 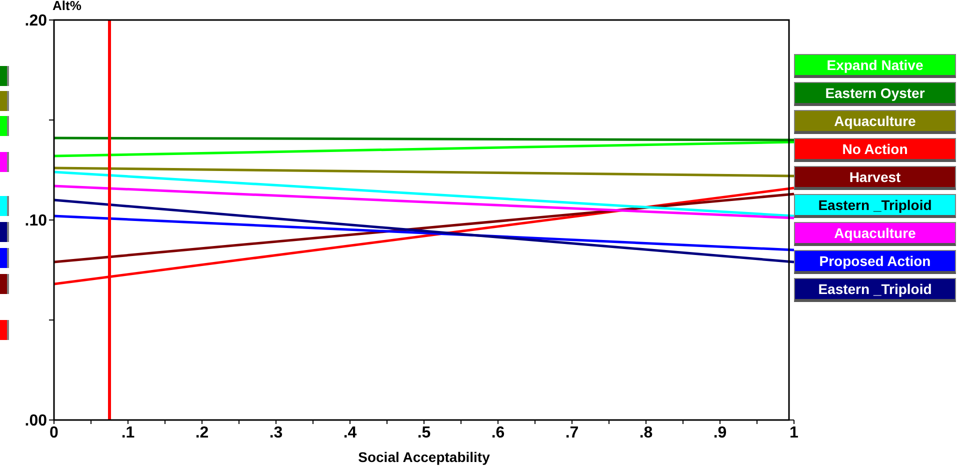 What do you see at coordinates (572, 433) in the screenshot?
I see `x-tick-label: .7` at bounding box center [572, 433].